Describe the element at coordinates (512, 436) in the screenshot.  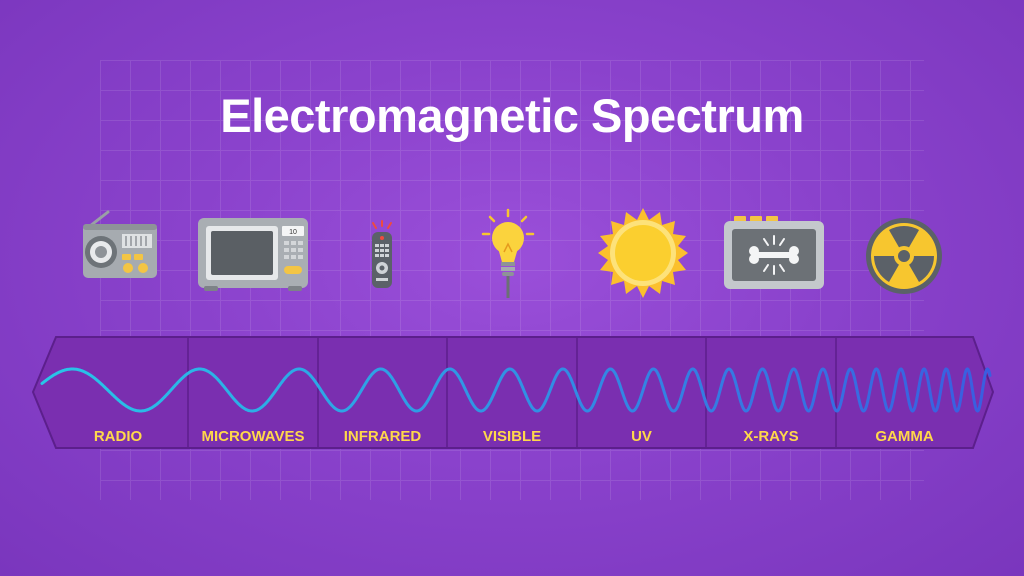
I see `band-label-visible: VISIBLE` at that location.